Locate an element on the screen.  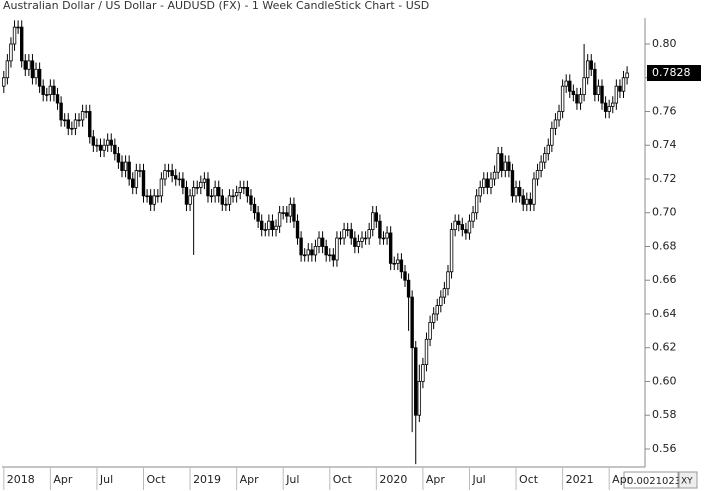
last-price-box is located at coordinates (674, 73).